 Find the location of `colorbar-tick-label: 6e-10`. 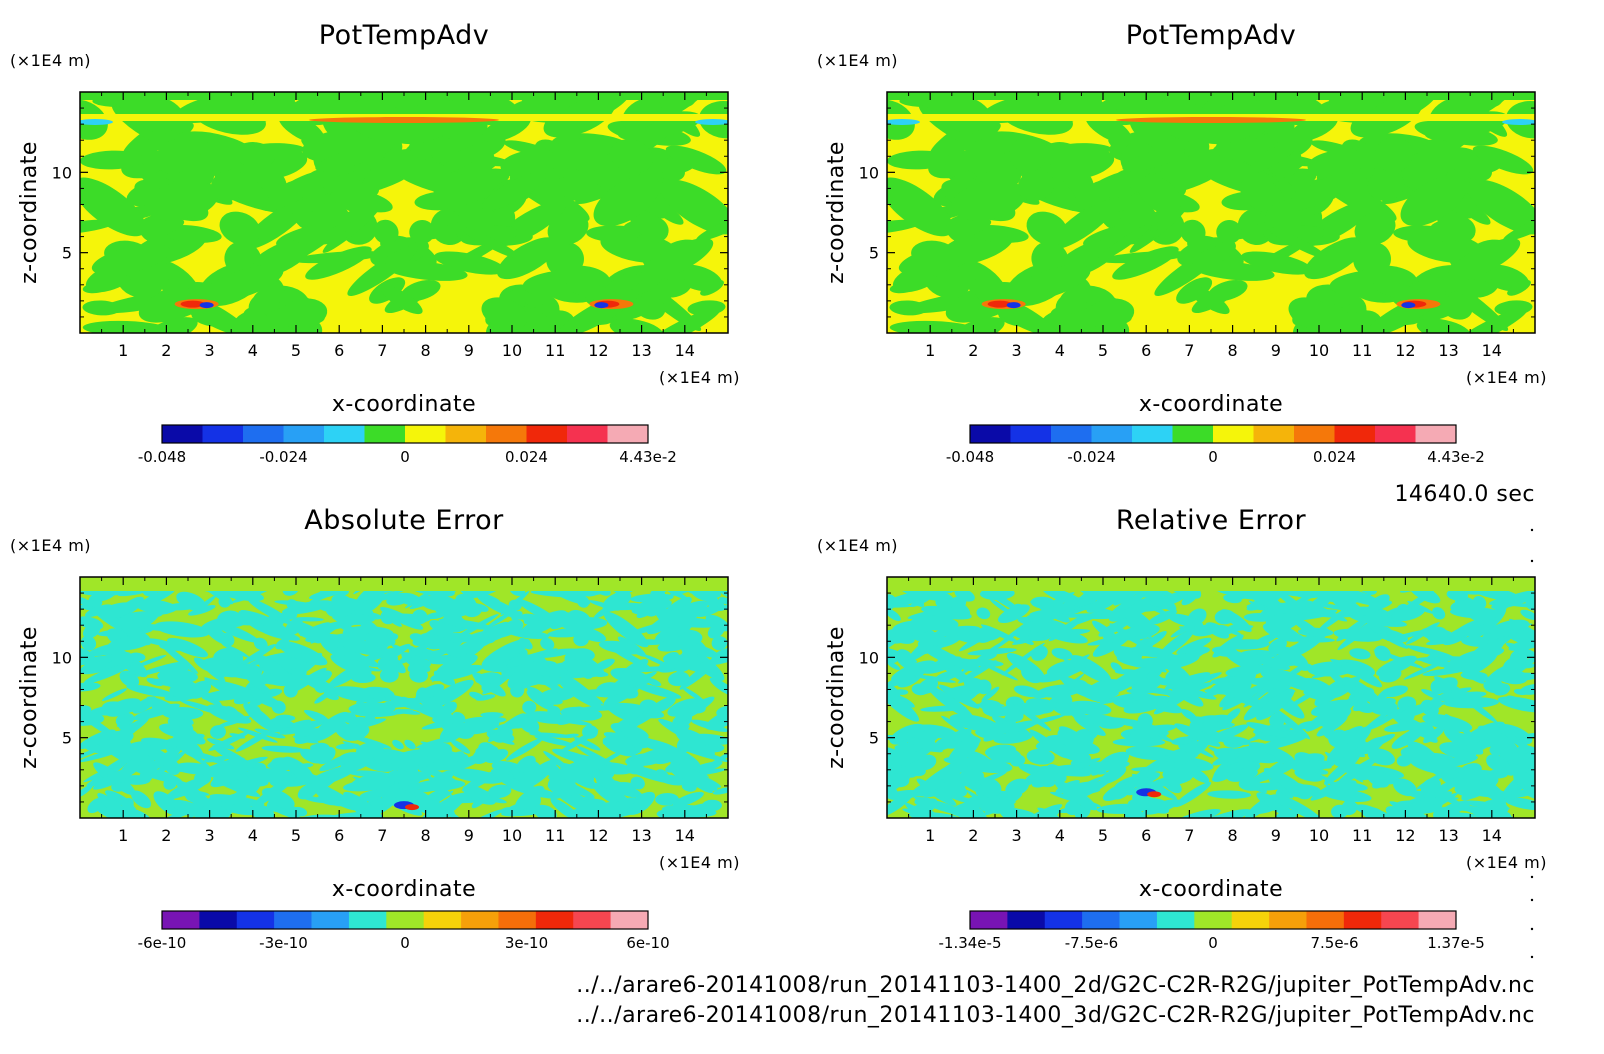

colorbar-tick-label: 6e-10 is located at coordinates (647, 943).